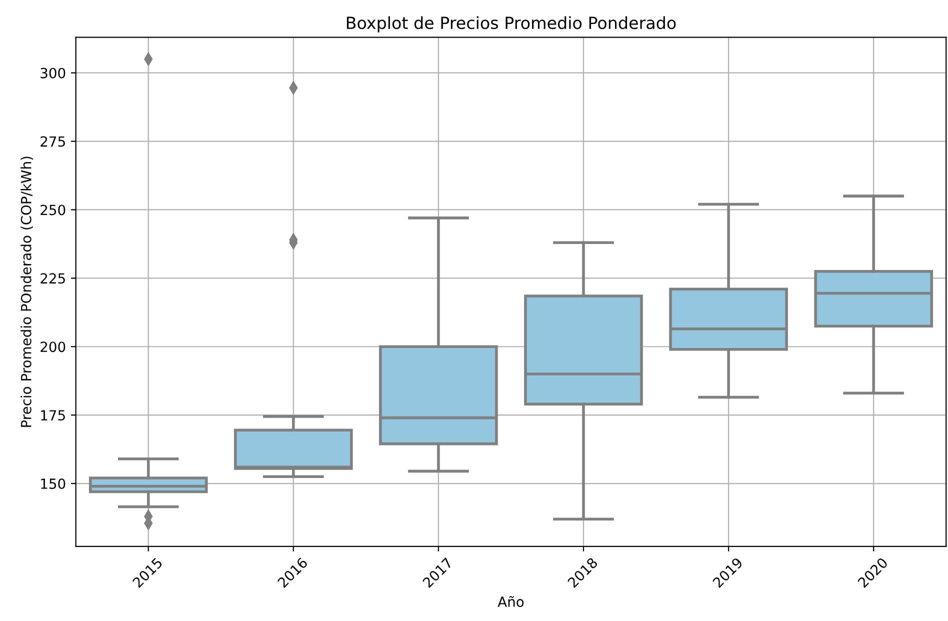 This screenshot has height=621, width=948. What do you see at coordinates (53, 347) in the screenshot?
I see `y-tick-label: 200` at bounding box center [53, 347].